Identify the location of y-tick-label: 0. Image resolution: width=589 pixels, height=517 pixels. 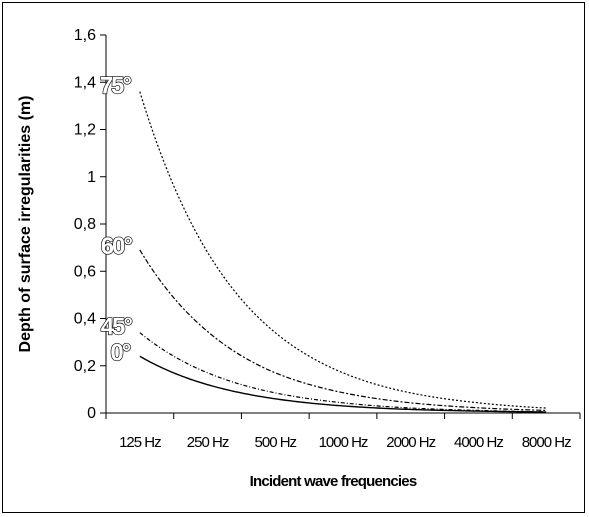
(91, 413).